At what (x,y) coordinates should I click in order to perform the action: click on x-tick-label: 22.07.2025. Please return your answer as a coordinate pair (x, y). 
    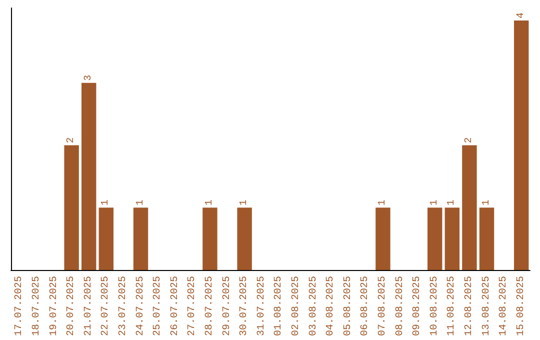
    Looking at the image, I should click on (106, 306).